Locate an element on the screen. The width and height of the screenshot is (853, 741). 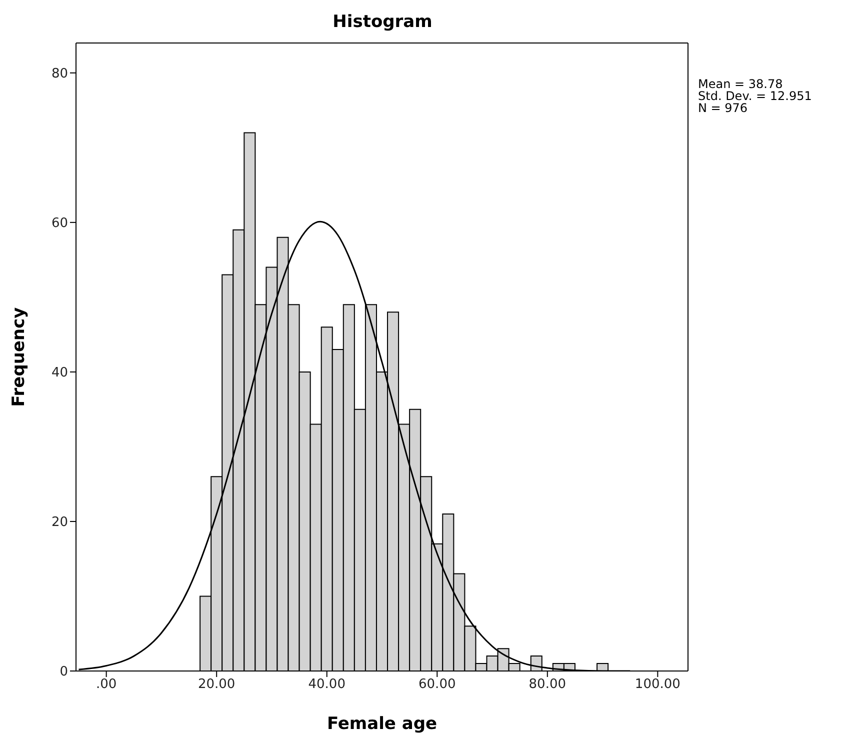
y-tick-label: 20 is located at coordinates (59, 522).